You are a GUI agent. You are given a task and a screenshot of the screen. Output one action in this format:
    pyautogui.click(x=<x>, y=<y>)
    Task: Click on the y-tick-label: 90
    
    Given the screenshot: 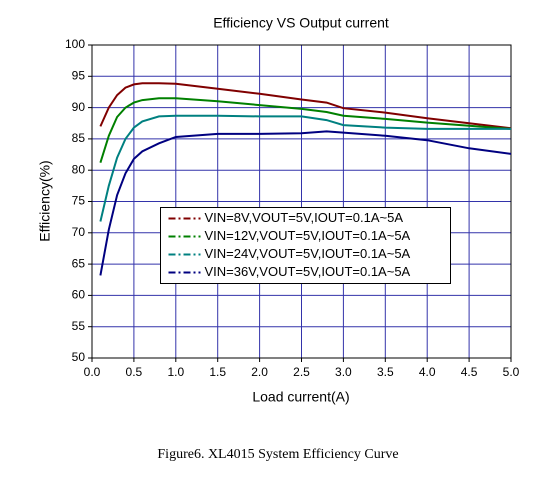 What is the action you would take?
    pyautogui.click(x=79, y=107)
    